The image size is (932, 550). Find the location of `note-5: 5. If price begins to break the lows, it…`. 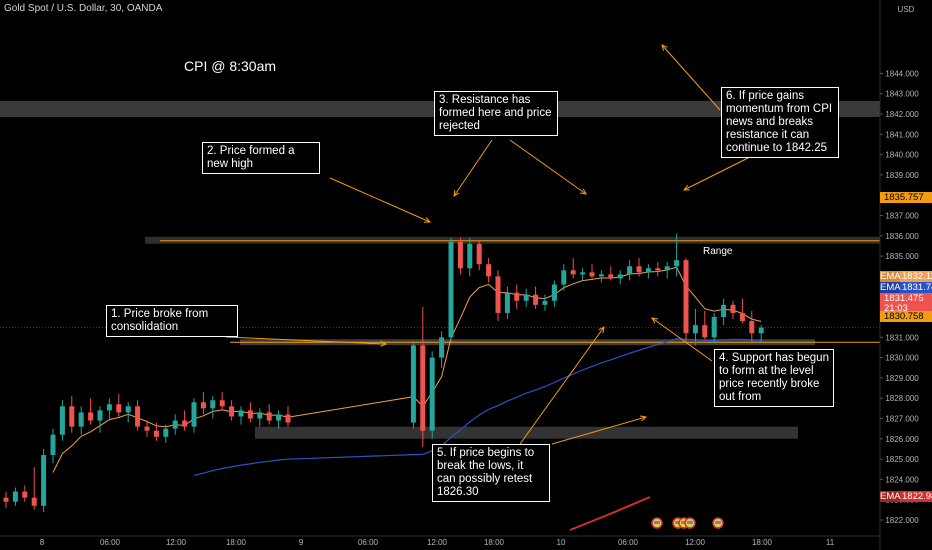

note-5: 5. If price begins to break the lows, it… is located at coordinates (491, 473).